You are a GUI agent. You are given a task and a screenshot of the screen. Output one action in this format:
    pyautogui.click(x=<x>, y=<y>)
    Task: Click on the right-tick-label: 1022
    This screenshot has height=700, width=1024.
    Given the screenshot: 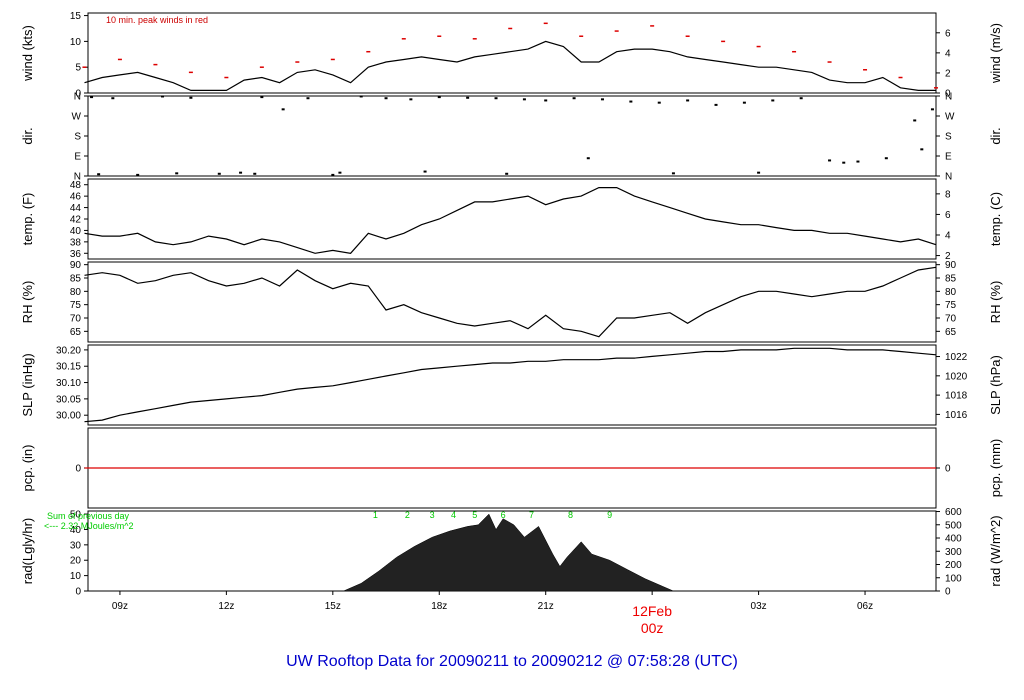 What is the action you would take?
    pyautogui.click(x=956, y=357)
    